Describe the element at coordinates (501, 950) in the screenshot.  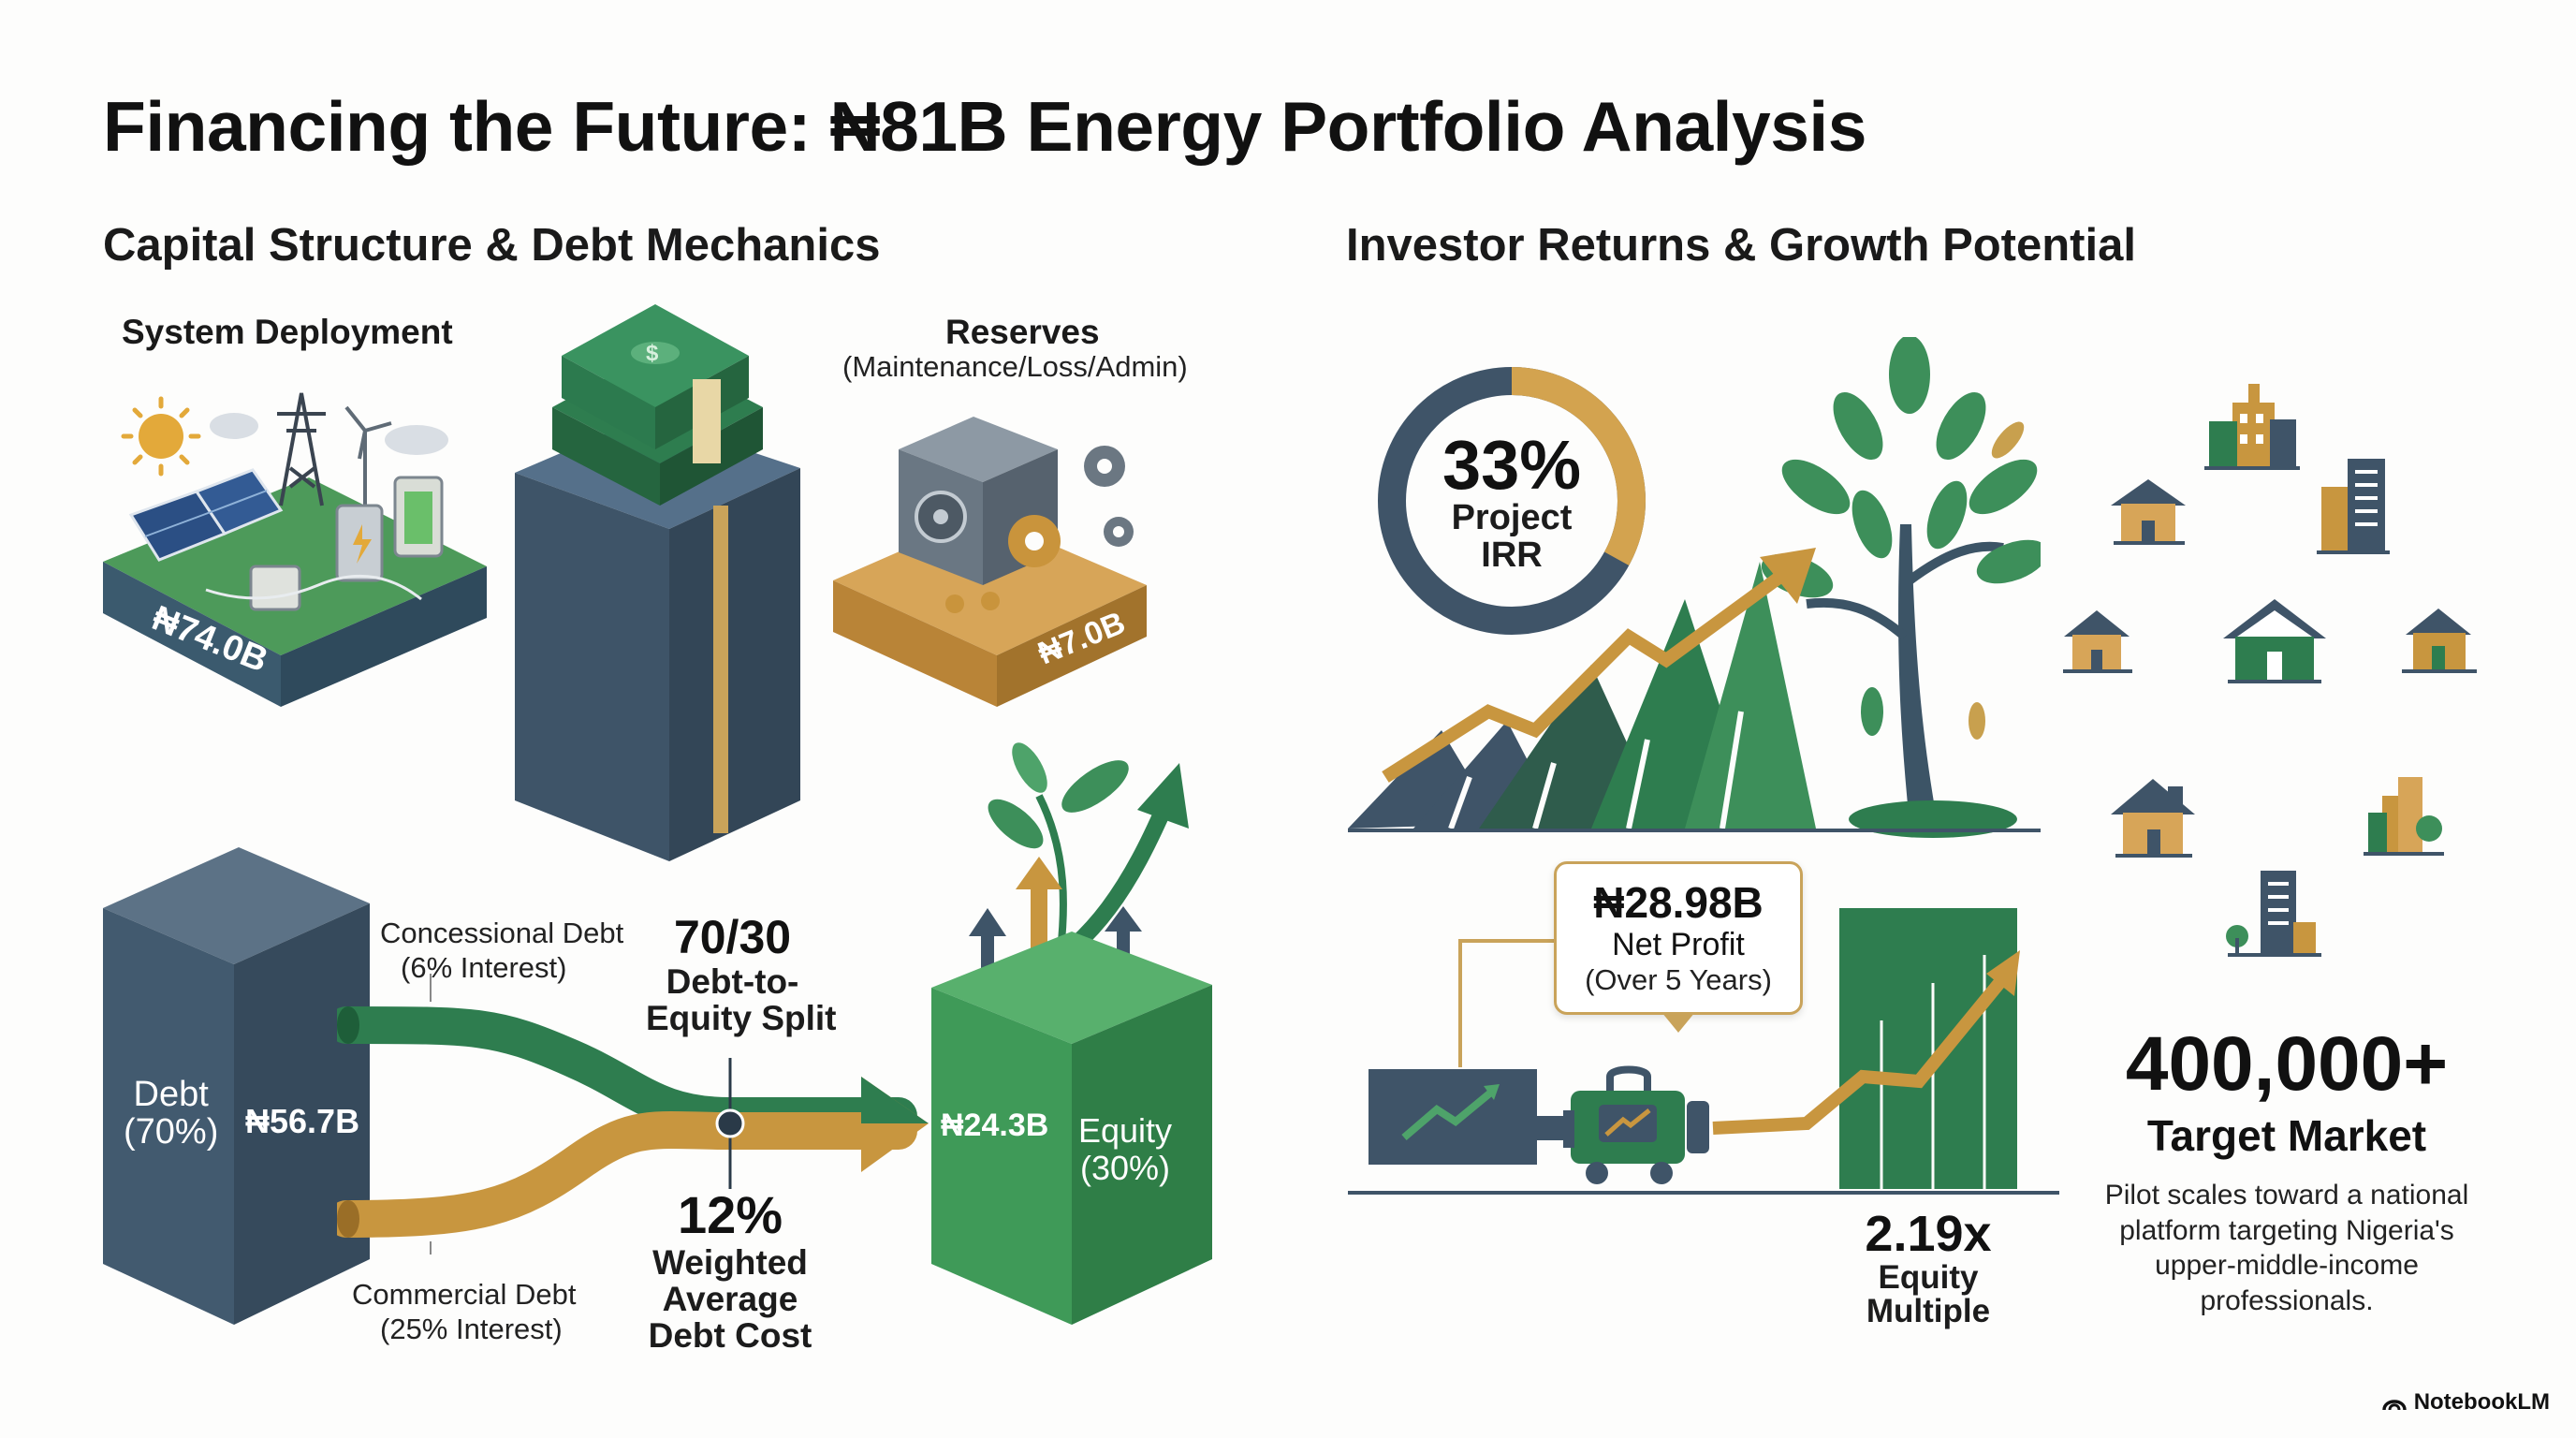
I see `concessional-debt-label: Concessional Debt (6% Interest)` at that location.